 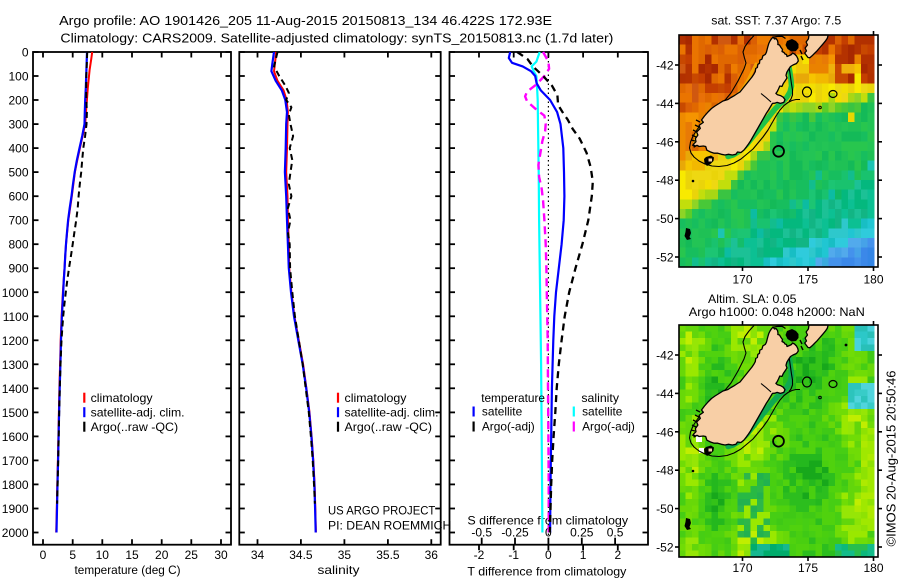 What do you see at coordinates (615, 533) in the screenshot?
I see `svg-text: 0.5` at bounding box center [615, 533].